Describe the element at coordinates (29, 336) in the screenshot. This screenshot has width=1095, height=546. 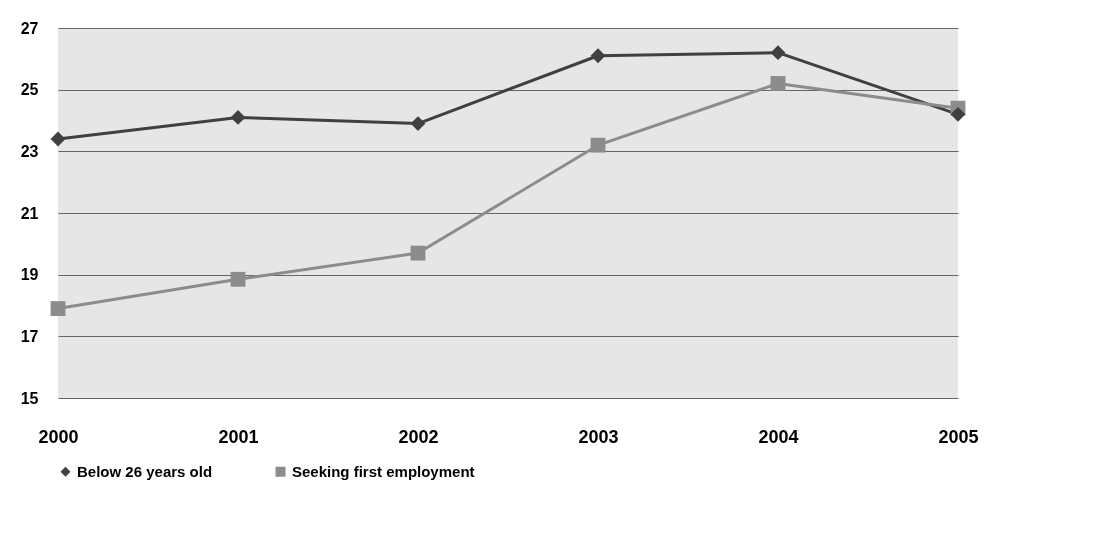
I see `y-tick-label: 17` at that location.